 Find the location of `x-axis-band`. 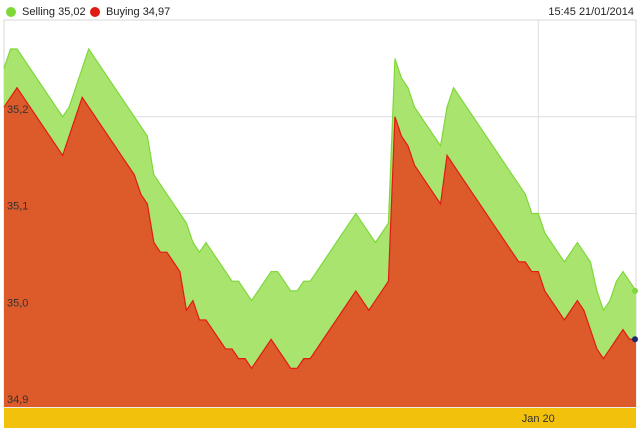

x-axis-band is located at coordinates (320, 418).